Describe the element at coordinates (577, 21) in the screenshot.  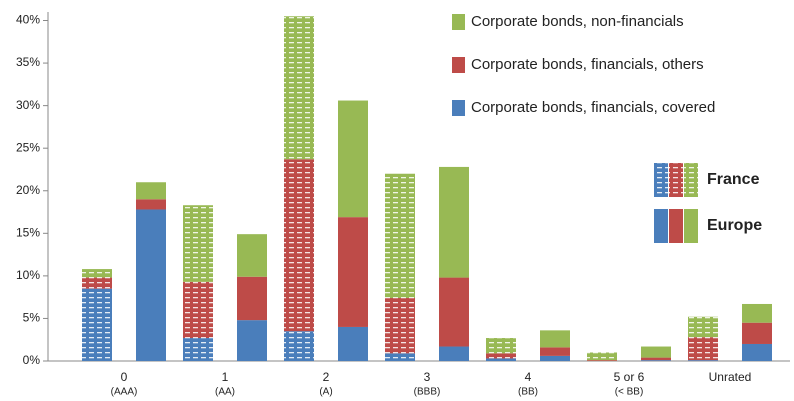
I see `legend-label: Corporate bonds, non-financials` at that location.